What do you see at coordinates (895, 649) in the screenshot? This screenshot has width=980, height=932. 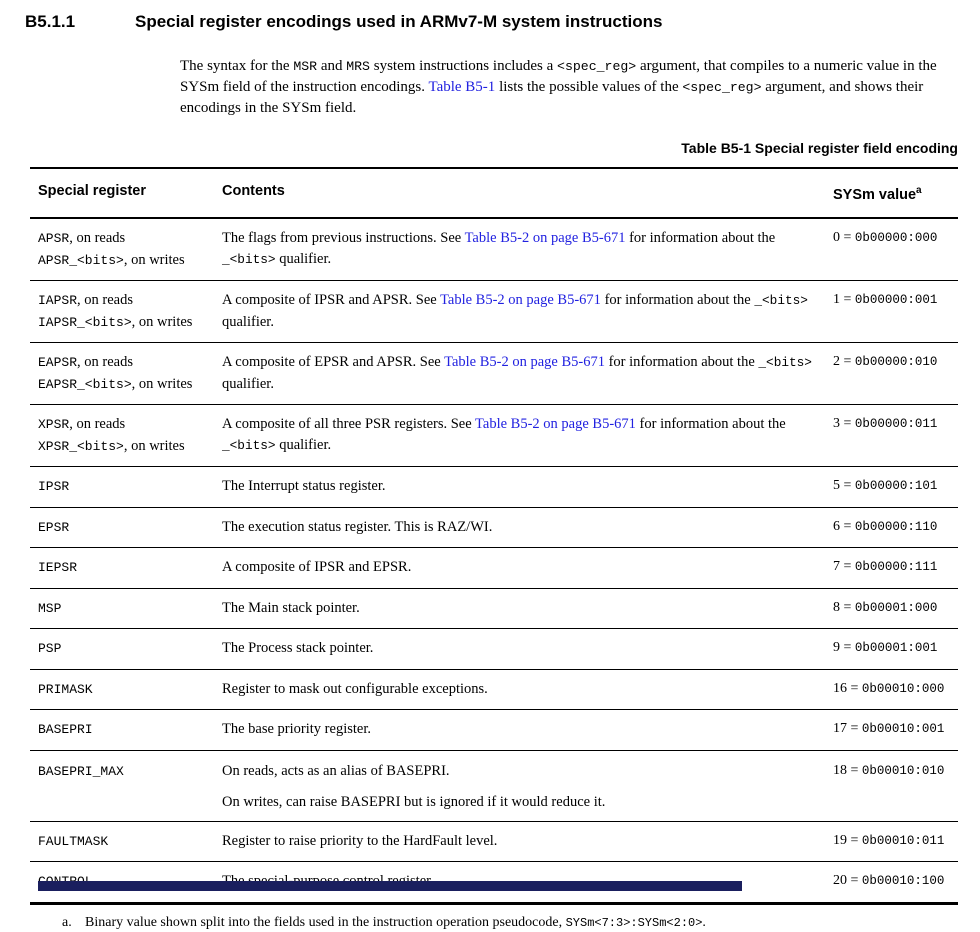 I see `sysm-value-cell: 9 = 0b00001:001` at bounding box center [895, 649].